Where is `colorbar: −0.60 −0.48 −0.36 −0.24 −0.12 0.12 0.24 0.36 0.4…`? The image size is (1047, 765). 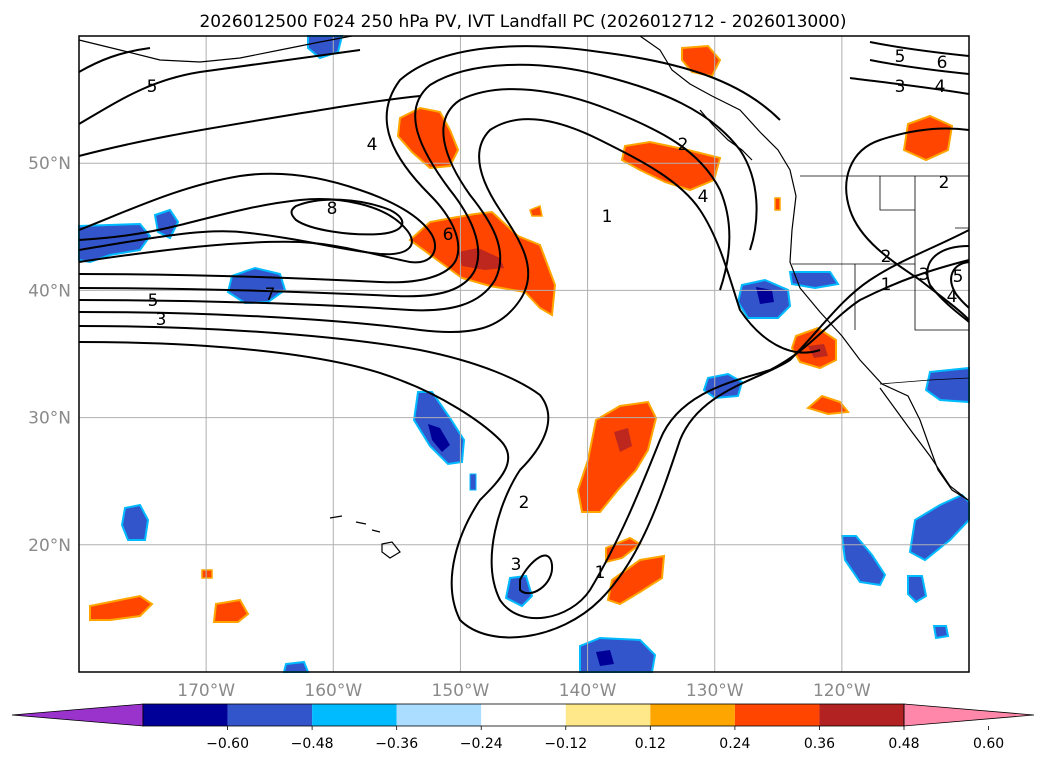
colorbar: −0.60 −0.48 −0.36 −0.24 −0.12 0.12 0.24 0.36 0.4… is located at coordinates (523, 727).